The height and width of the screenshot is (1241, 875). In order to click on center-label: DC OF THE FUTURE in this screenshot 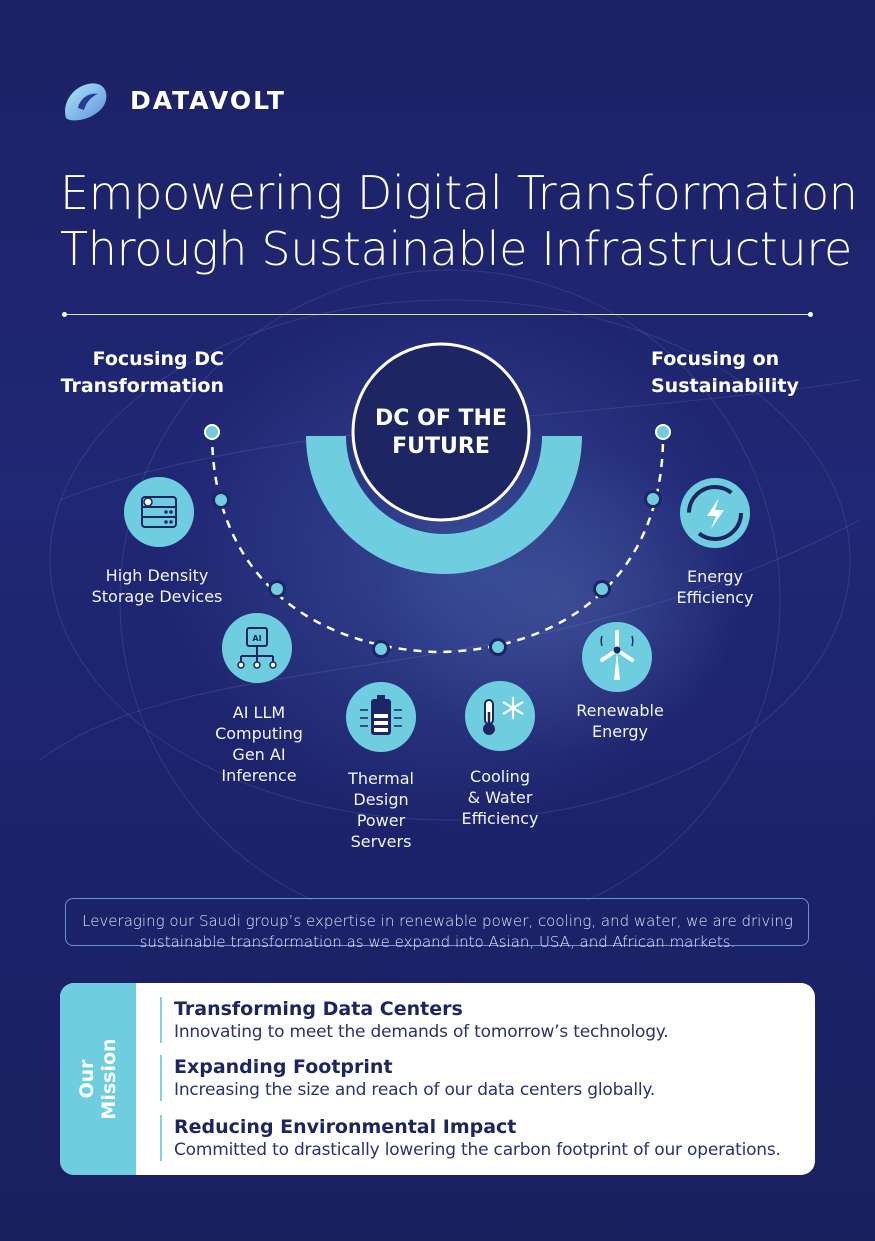, I will do `click(441, 433)`.